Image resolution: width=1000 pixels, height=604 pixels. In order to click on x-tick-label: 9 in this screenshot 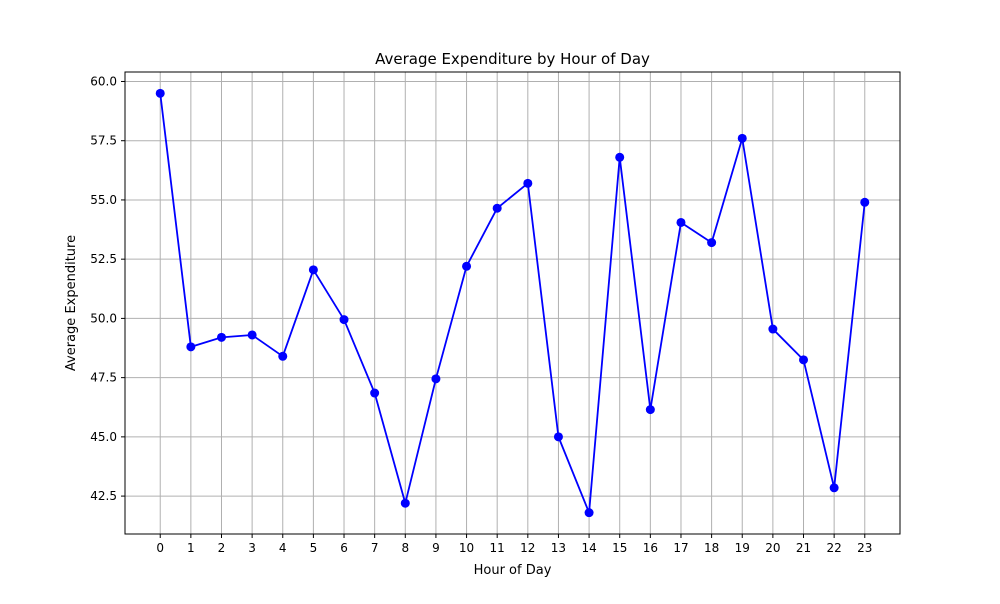, I will do `click(436, 548)`.